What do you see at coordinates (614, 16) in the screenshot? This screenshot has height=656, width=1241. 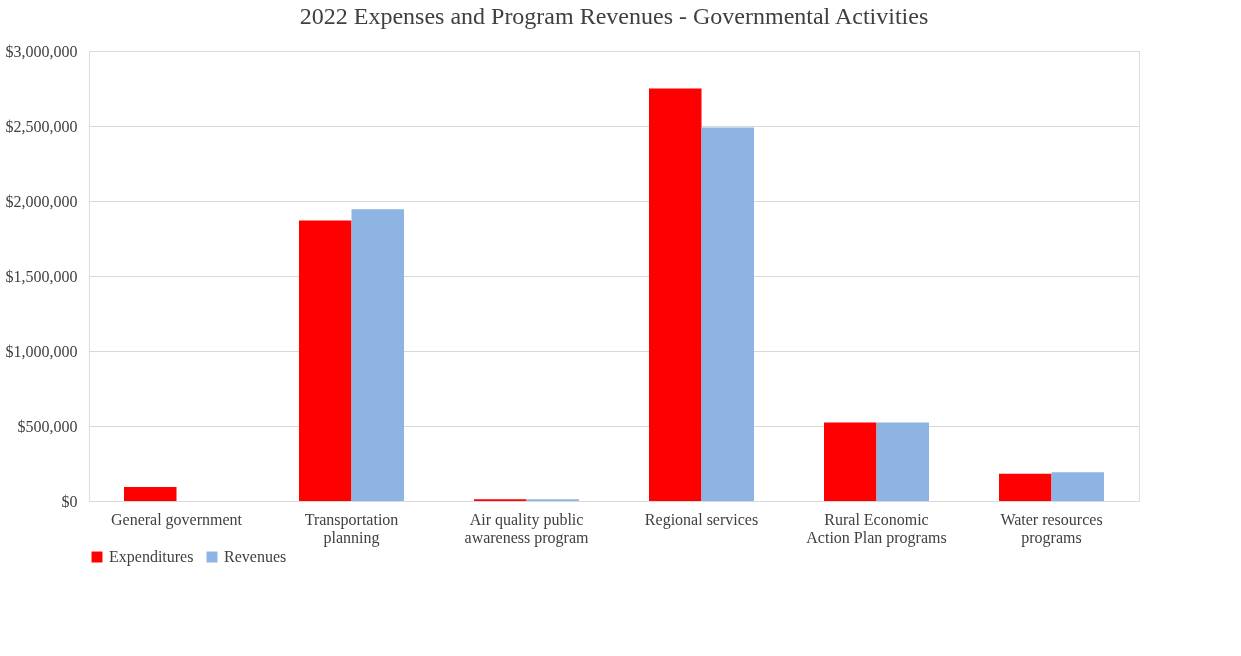 I see `chart-title: 2022 Expenses and Program Revenues - Governmental Activities` at bounding box center [614, 16].